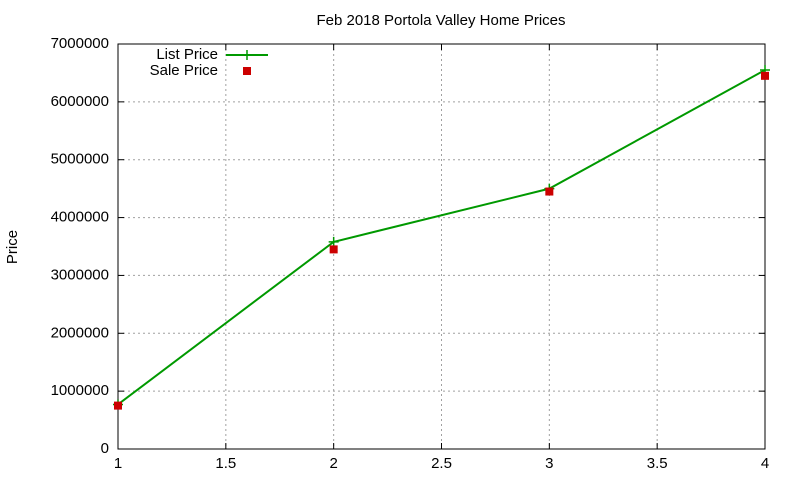 The width and height of the screenshot is (800, 480). What do you see at coordinates (549, 463) in the screenshot?
I see `x-tick-label: 3` at bounding box center [549, 463].